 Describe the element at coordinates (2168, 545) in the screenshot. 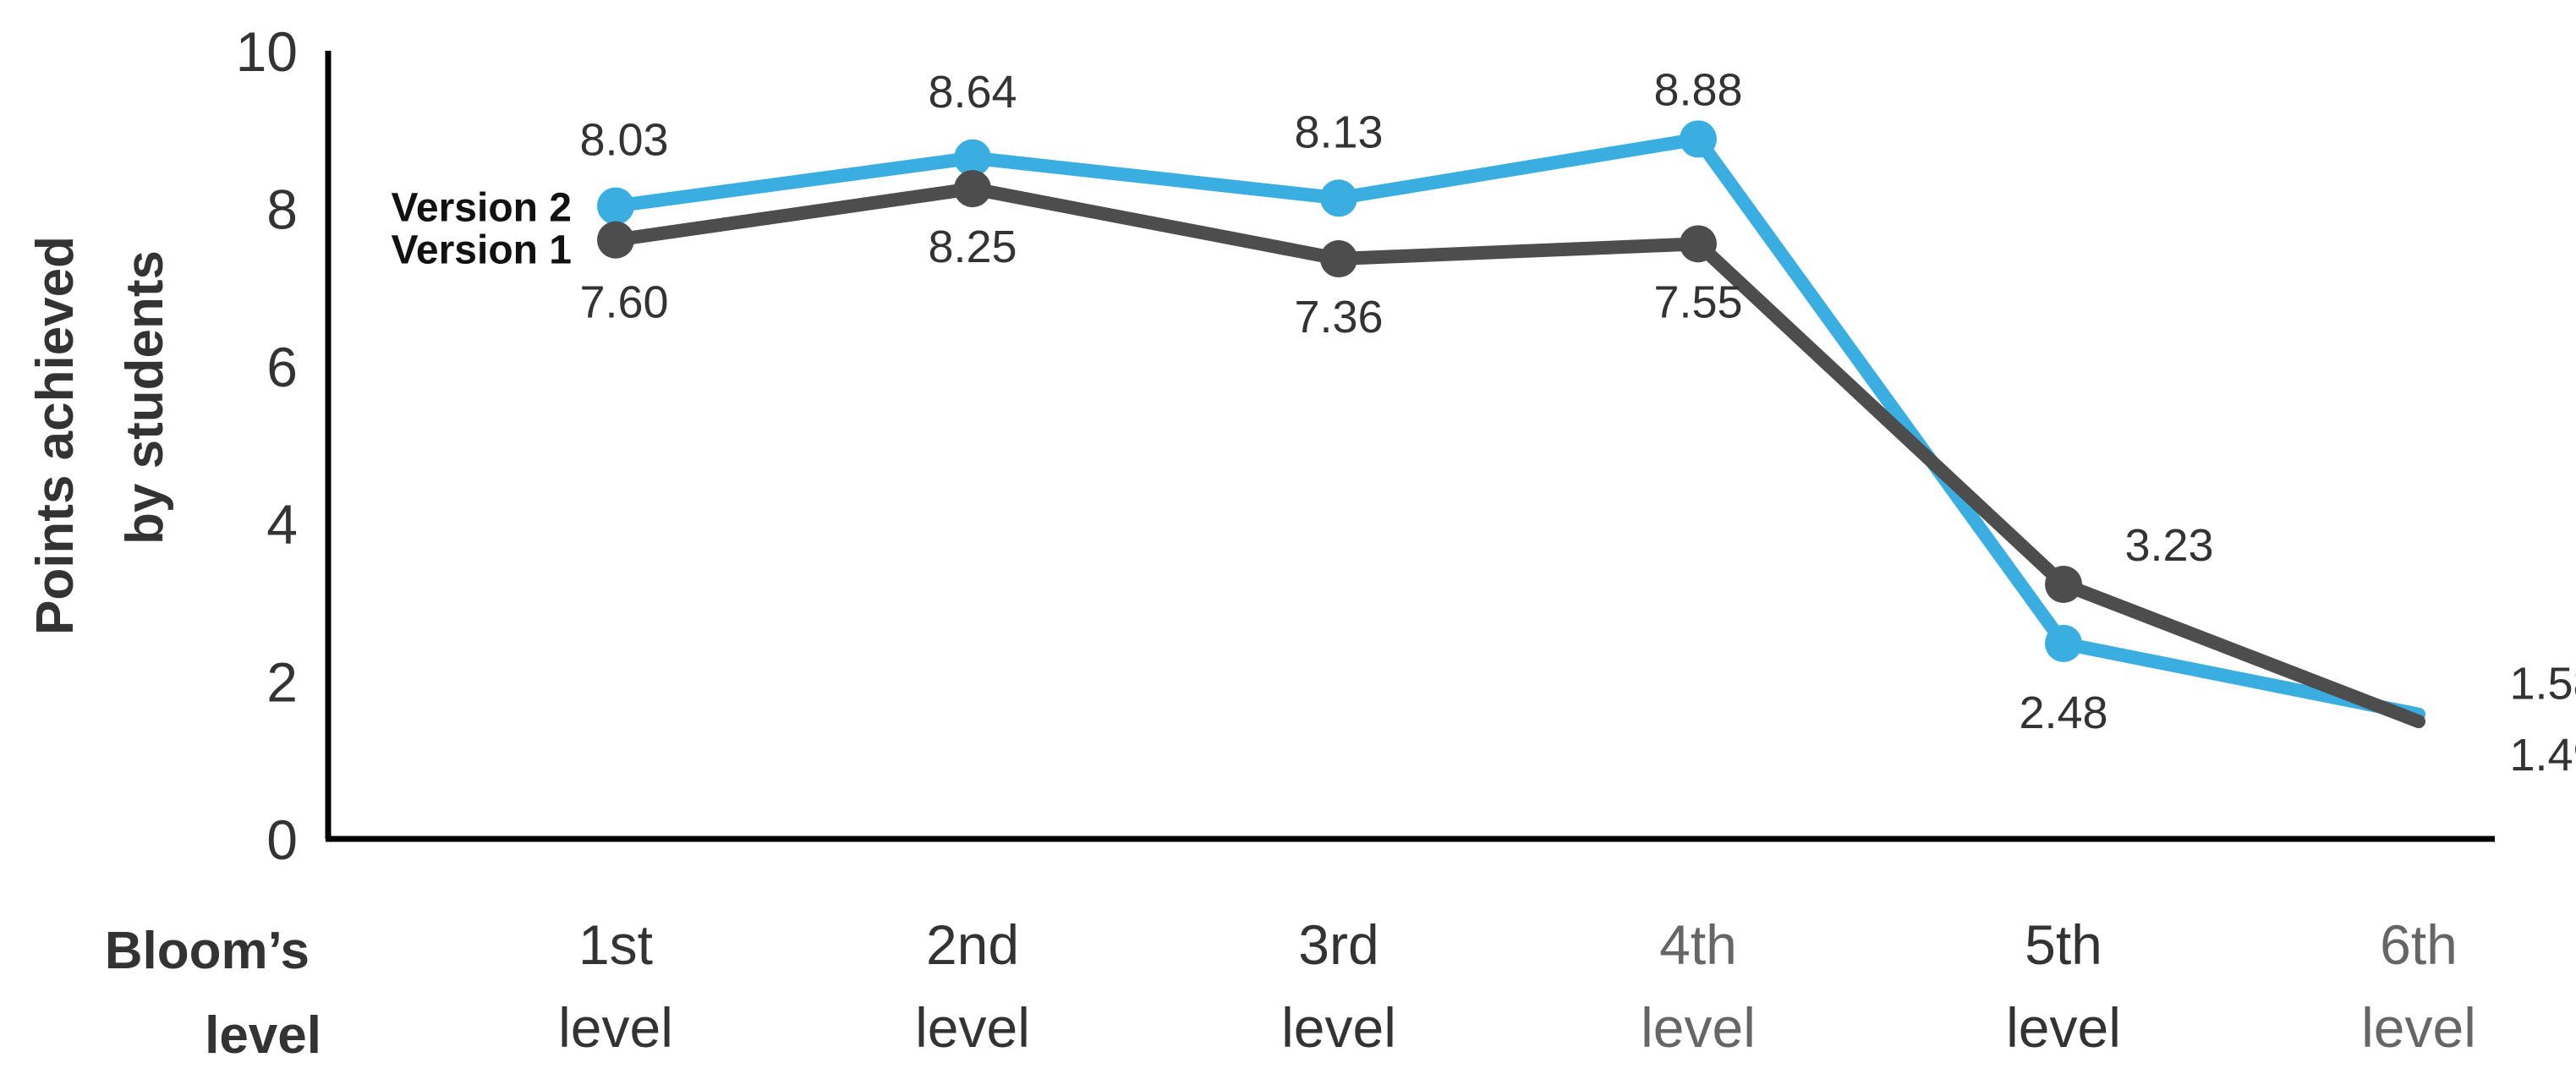

I see `data-label-version-1: 3.23` at that location.